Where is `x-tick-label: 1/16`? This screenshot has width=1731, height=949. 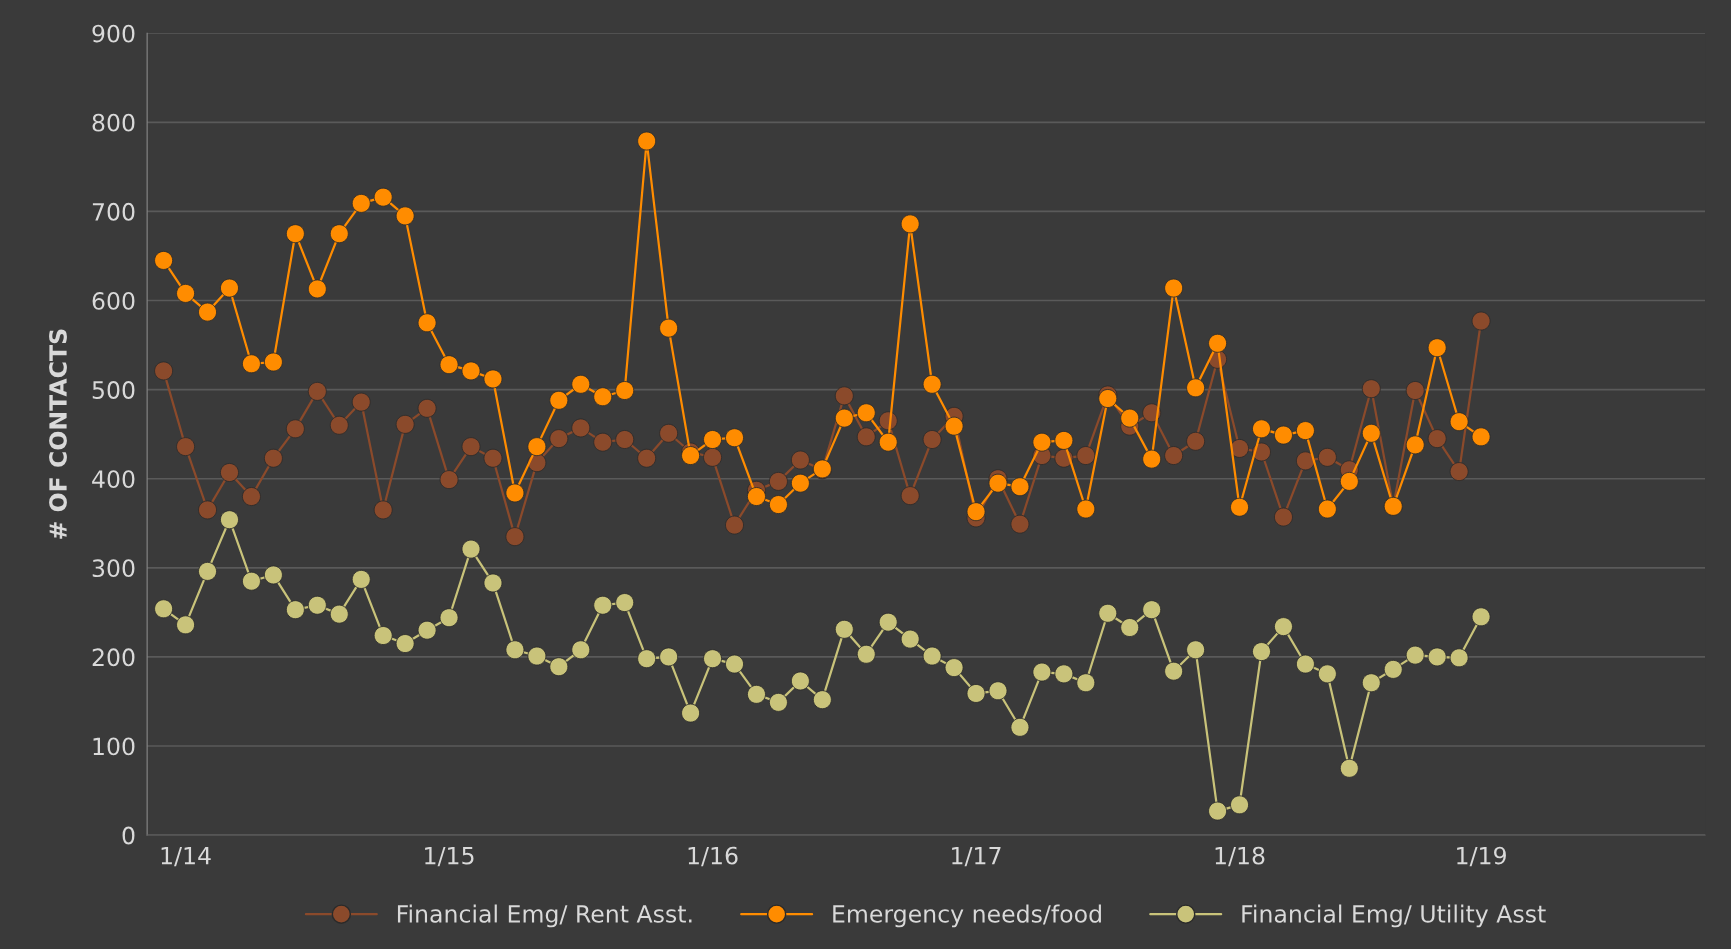 x-tick-label: 1/16 is located at coordinates (713, 856).